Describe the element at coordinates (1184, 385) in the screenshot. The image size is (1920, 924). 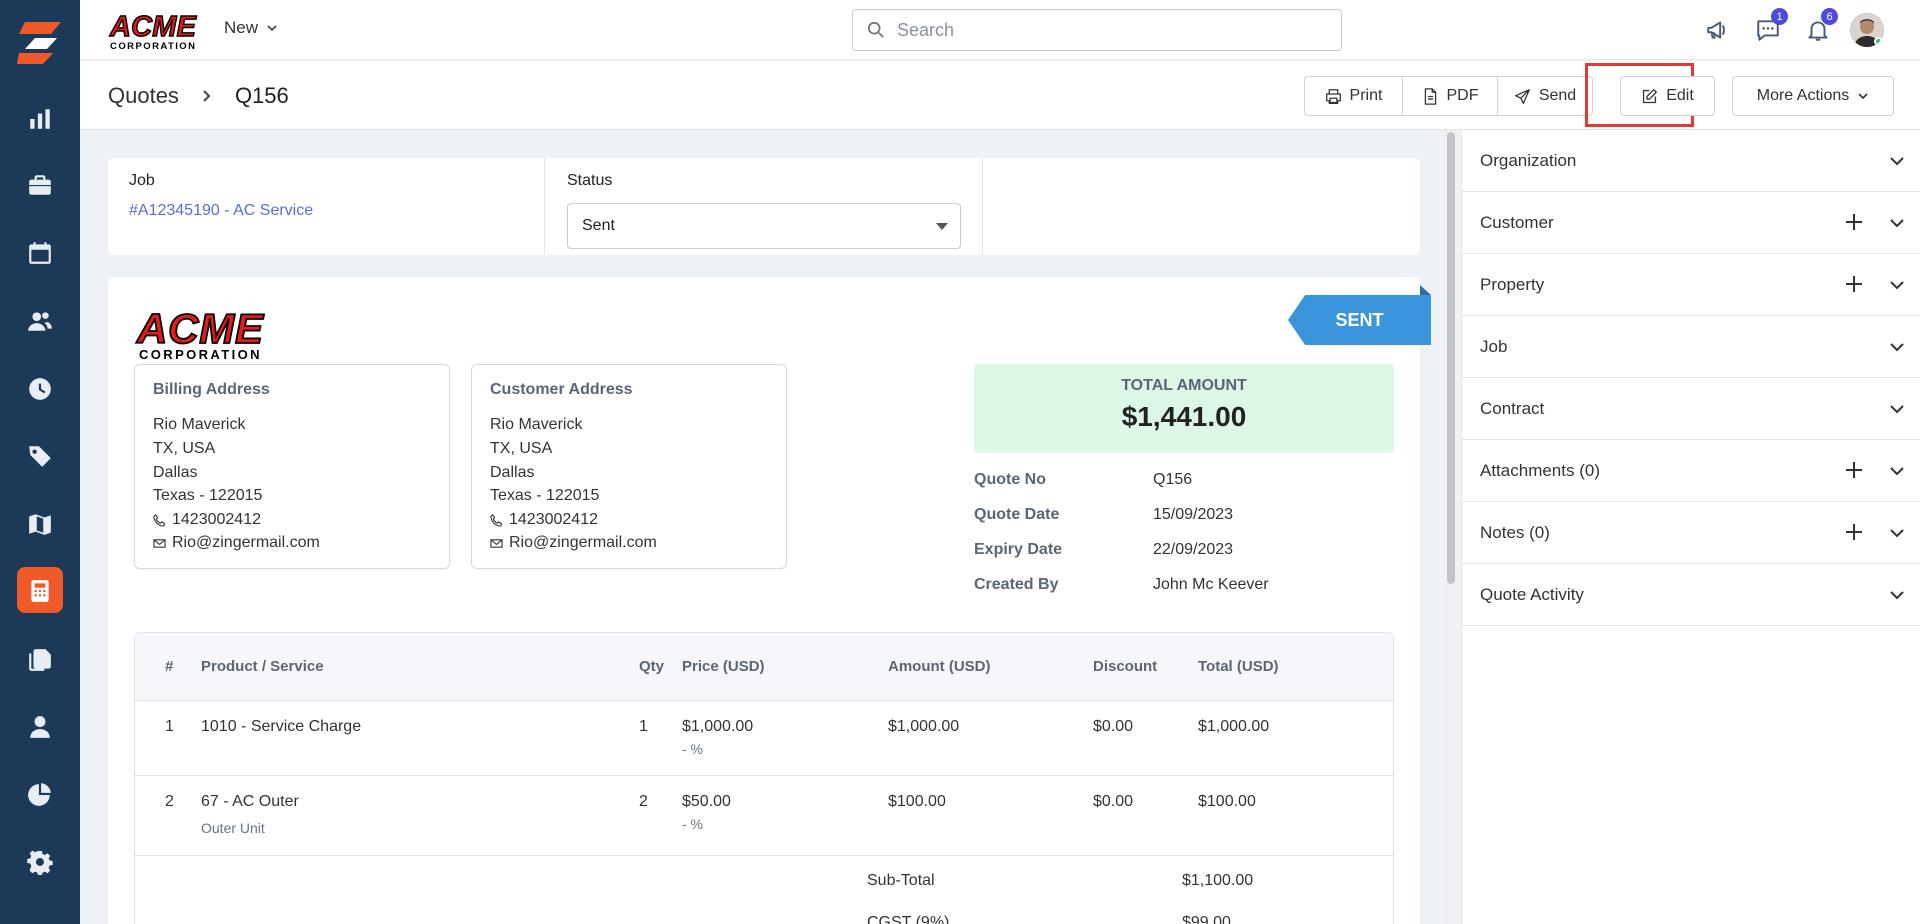
I see `total-label: TOTAL AMOUNT` at that location.